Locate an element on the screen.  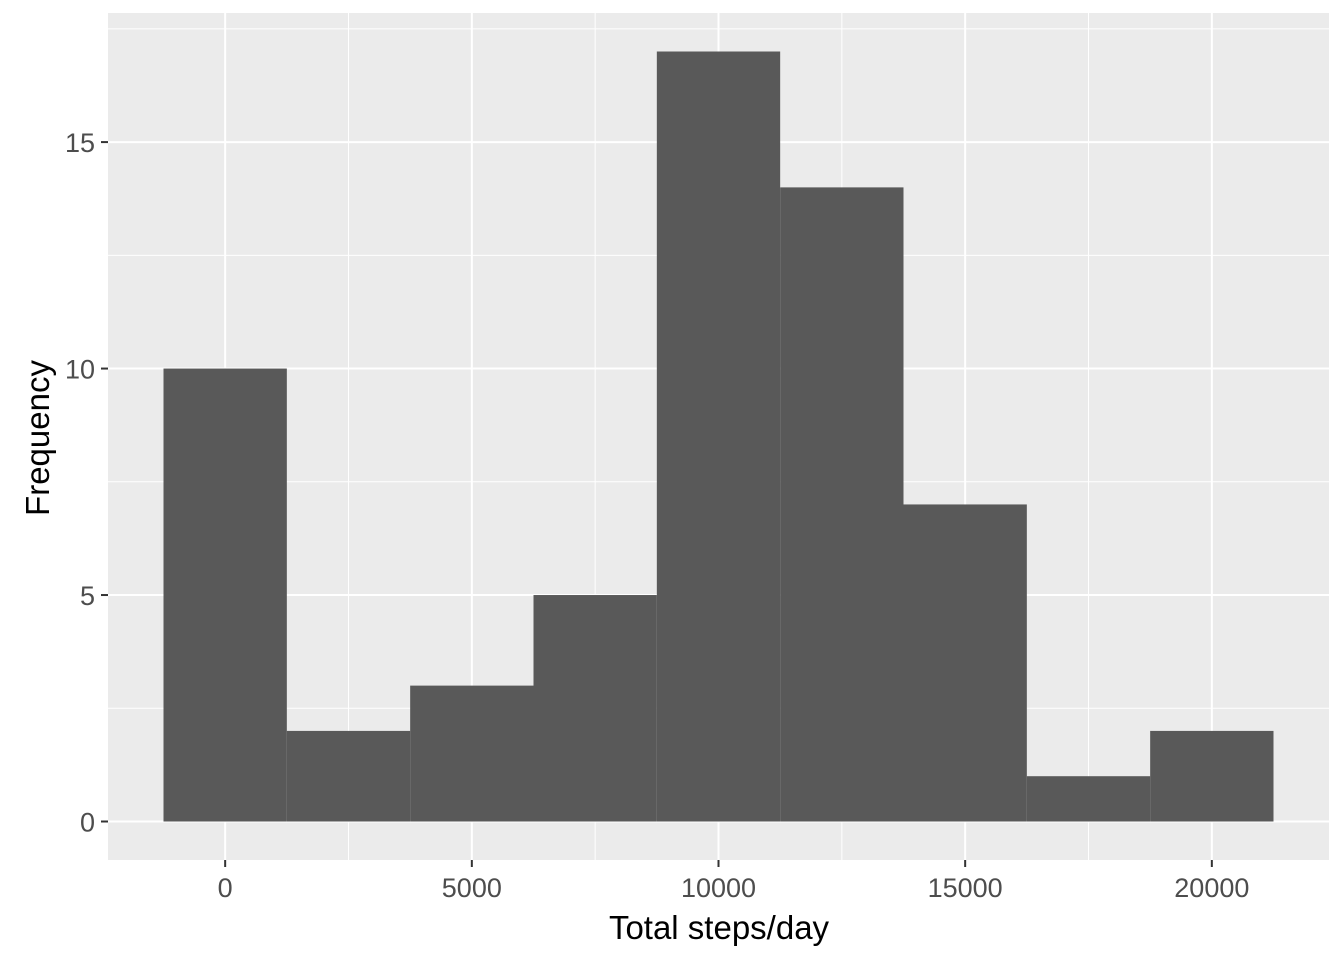
y-tick-label: 5 is located at coordinates (87, 596).